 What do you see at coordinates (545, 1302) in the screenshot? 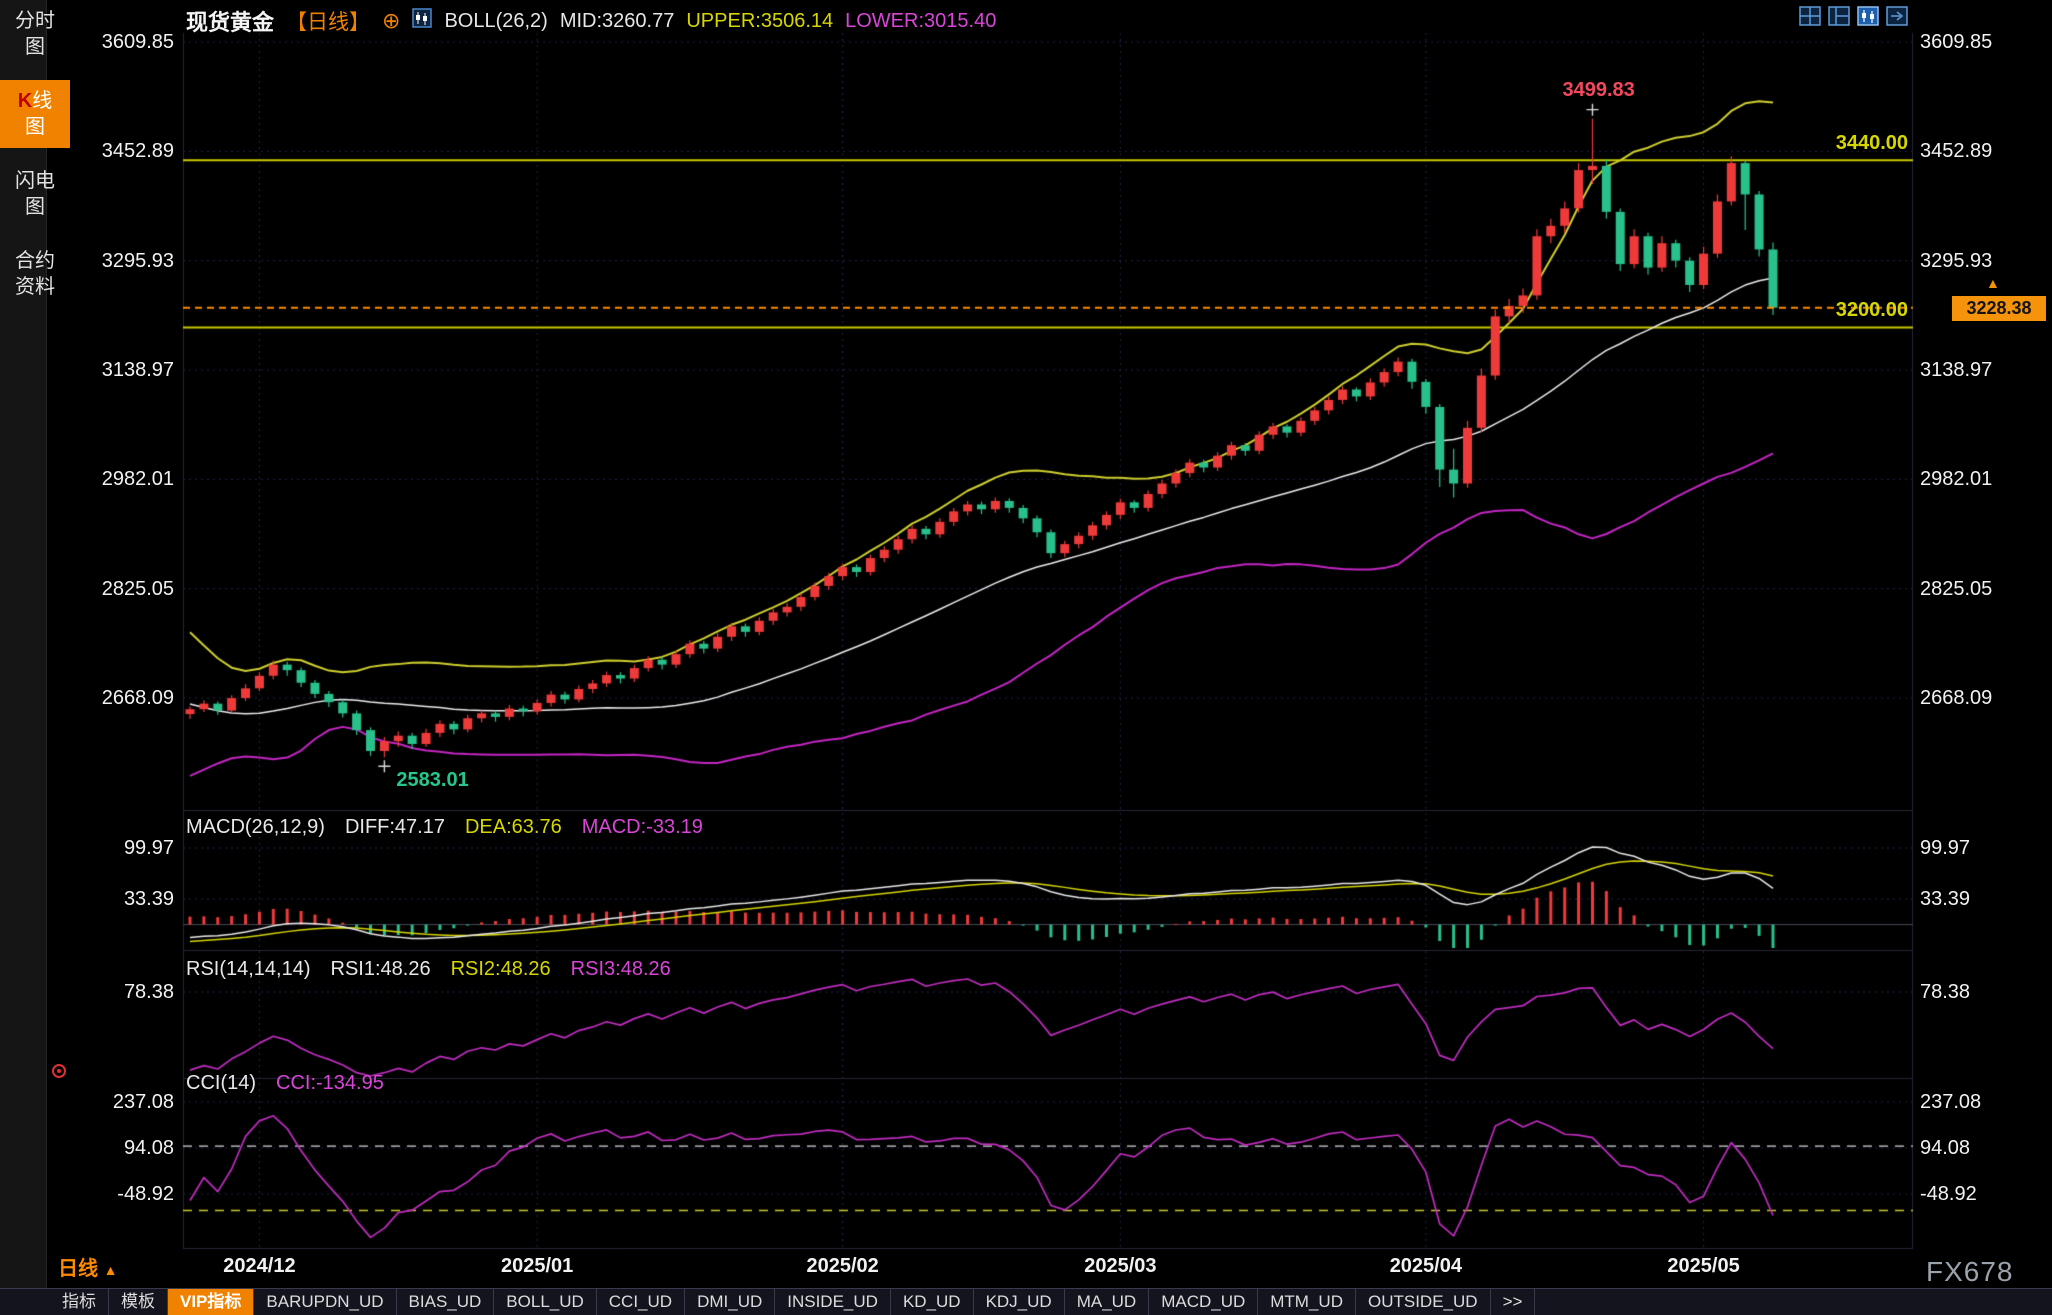
I see `tab-BOLL_UD: BOLL_UD` at bounding box center [545, 1302].